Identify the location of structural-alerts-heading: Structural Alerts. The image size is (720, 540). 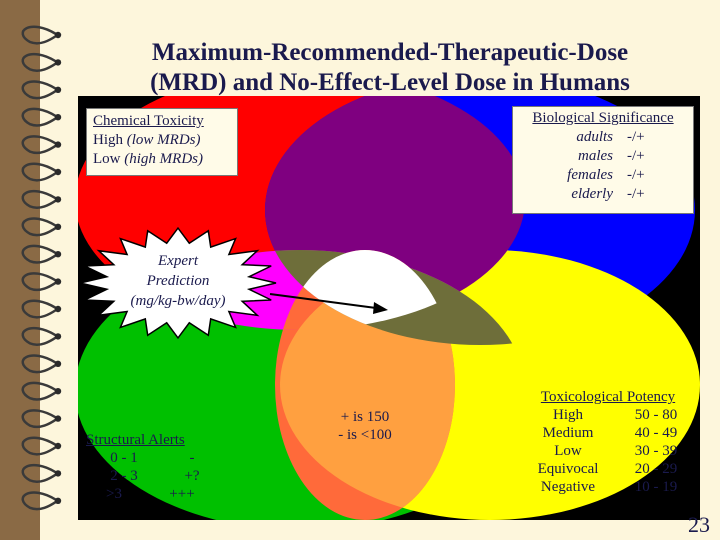
(135, 440).